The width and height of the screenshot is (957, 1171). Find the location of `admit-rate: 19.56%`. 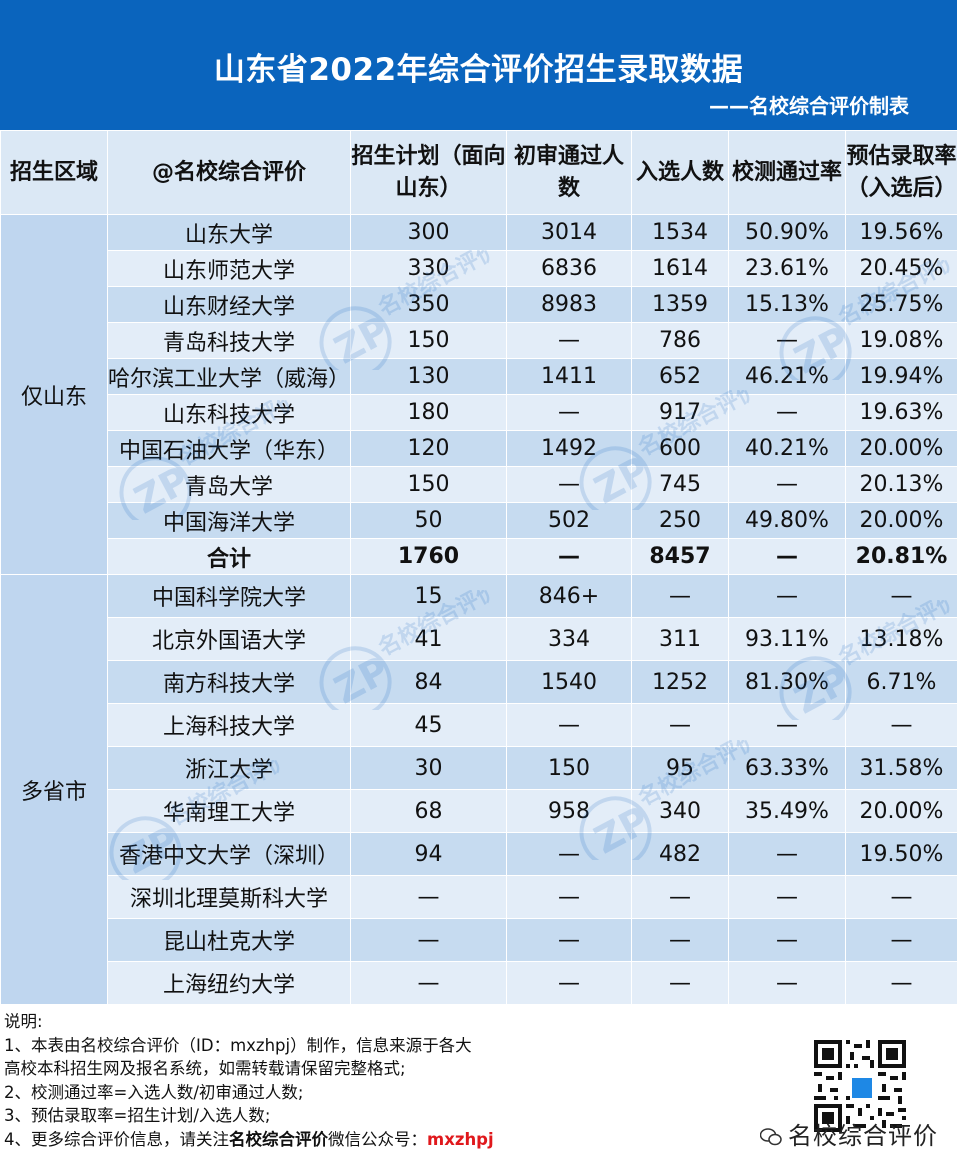

admit-rate: 19.56% is located at coordinates (901, 232).